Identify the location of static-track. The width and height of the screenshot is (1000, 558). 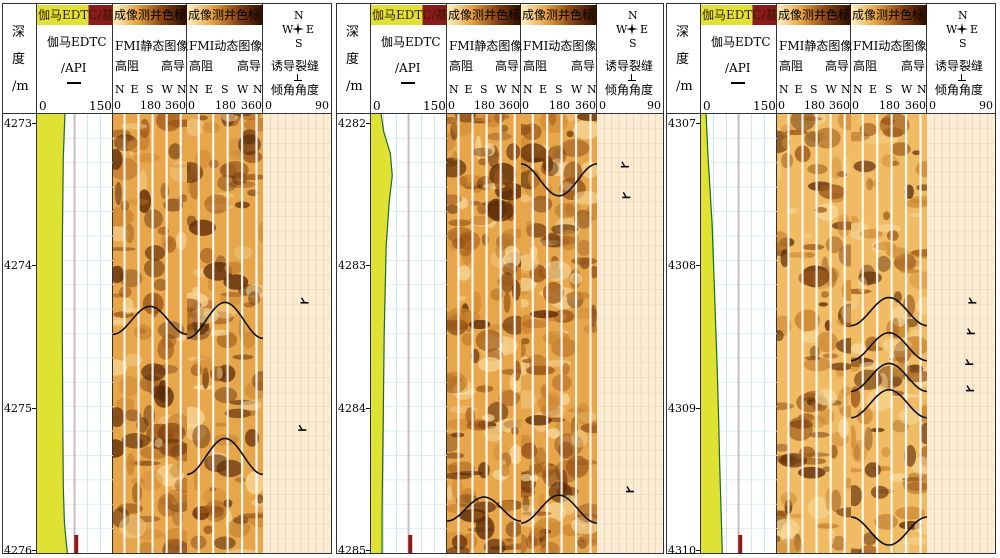
(814, 333).